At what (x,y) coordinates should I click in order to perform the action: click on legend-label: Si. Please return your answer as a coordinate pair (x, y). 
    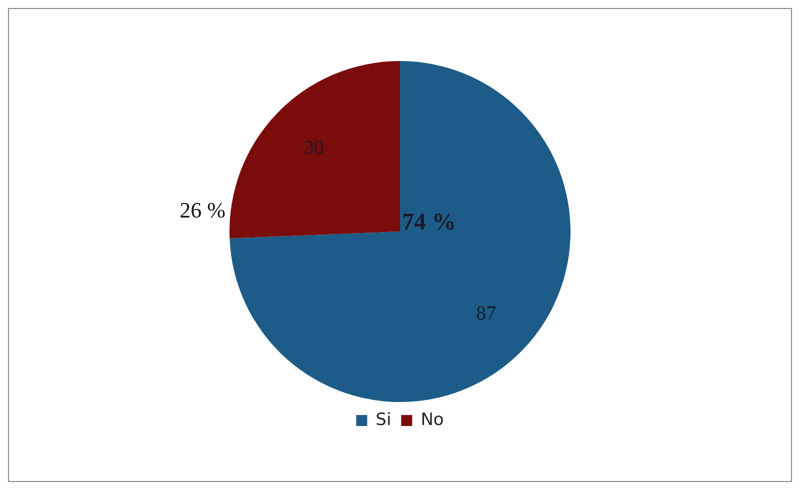
    Looking at the image, I should click on (384, 420).